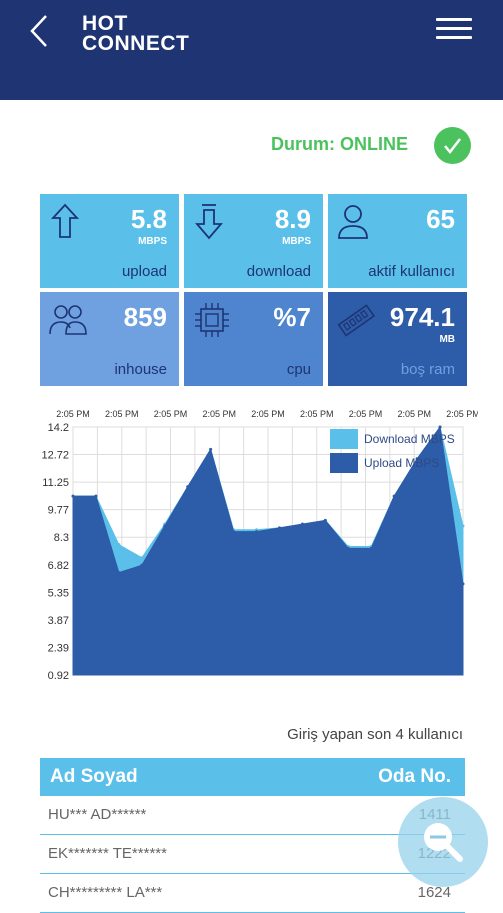 This screenshot has width=503, height=913. Describe the element at coordinates (144, 271) in the screenshot. I see `upload-label: upload` at that location.